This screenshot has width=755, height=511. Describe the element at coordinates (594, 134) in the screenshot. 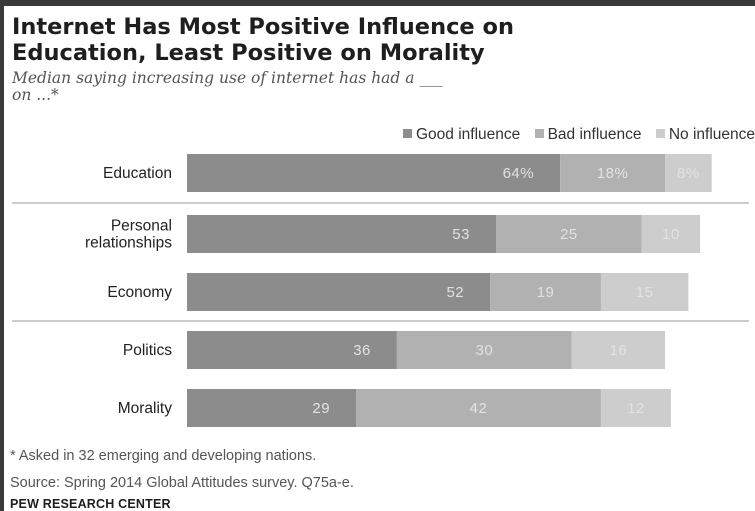

I see `legend-label-bad: Bad influence` at that location.